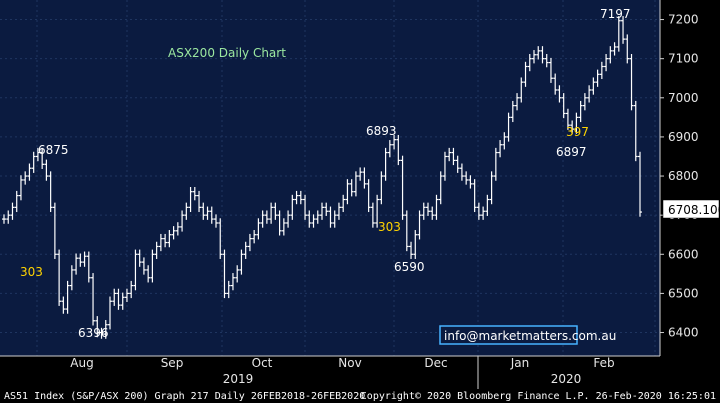  What do you see at coordinates (520, 363) in the screenshot?
I see `x-tick-label: Jan` at bounding box center [520, 363].